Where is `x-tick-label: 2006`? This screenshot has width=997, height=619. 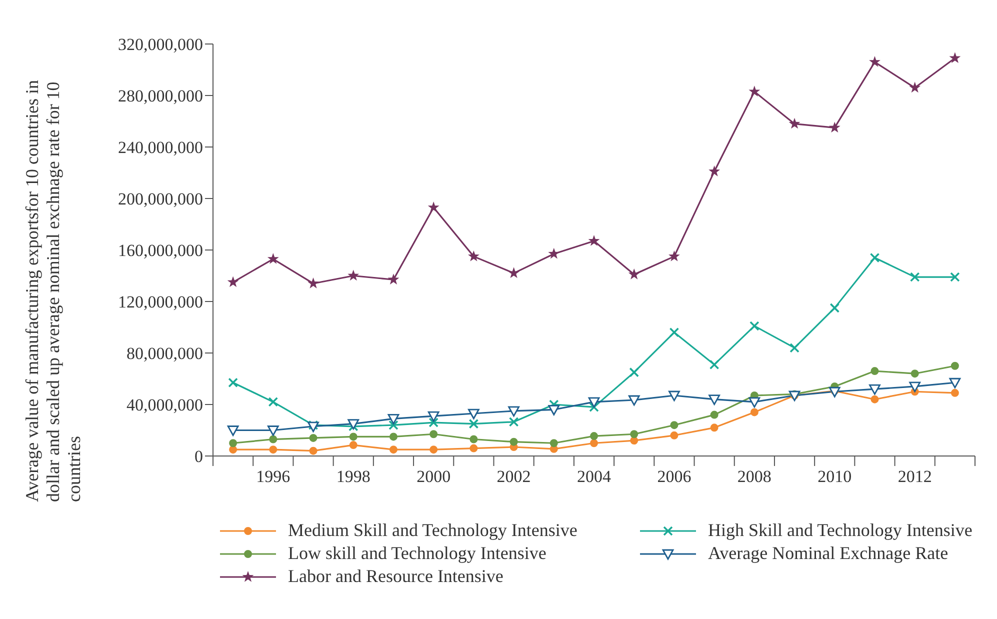
x-tick-label: 2006 is located at coordinates (674, 476).